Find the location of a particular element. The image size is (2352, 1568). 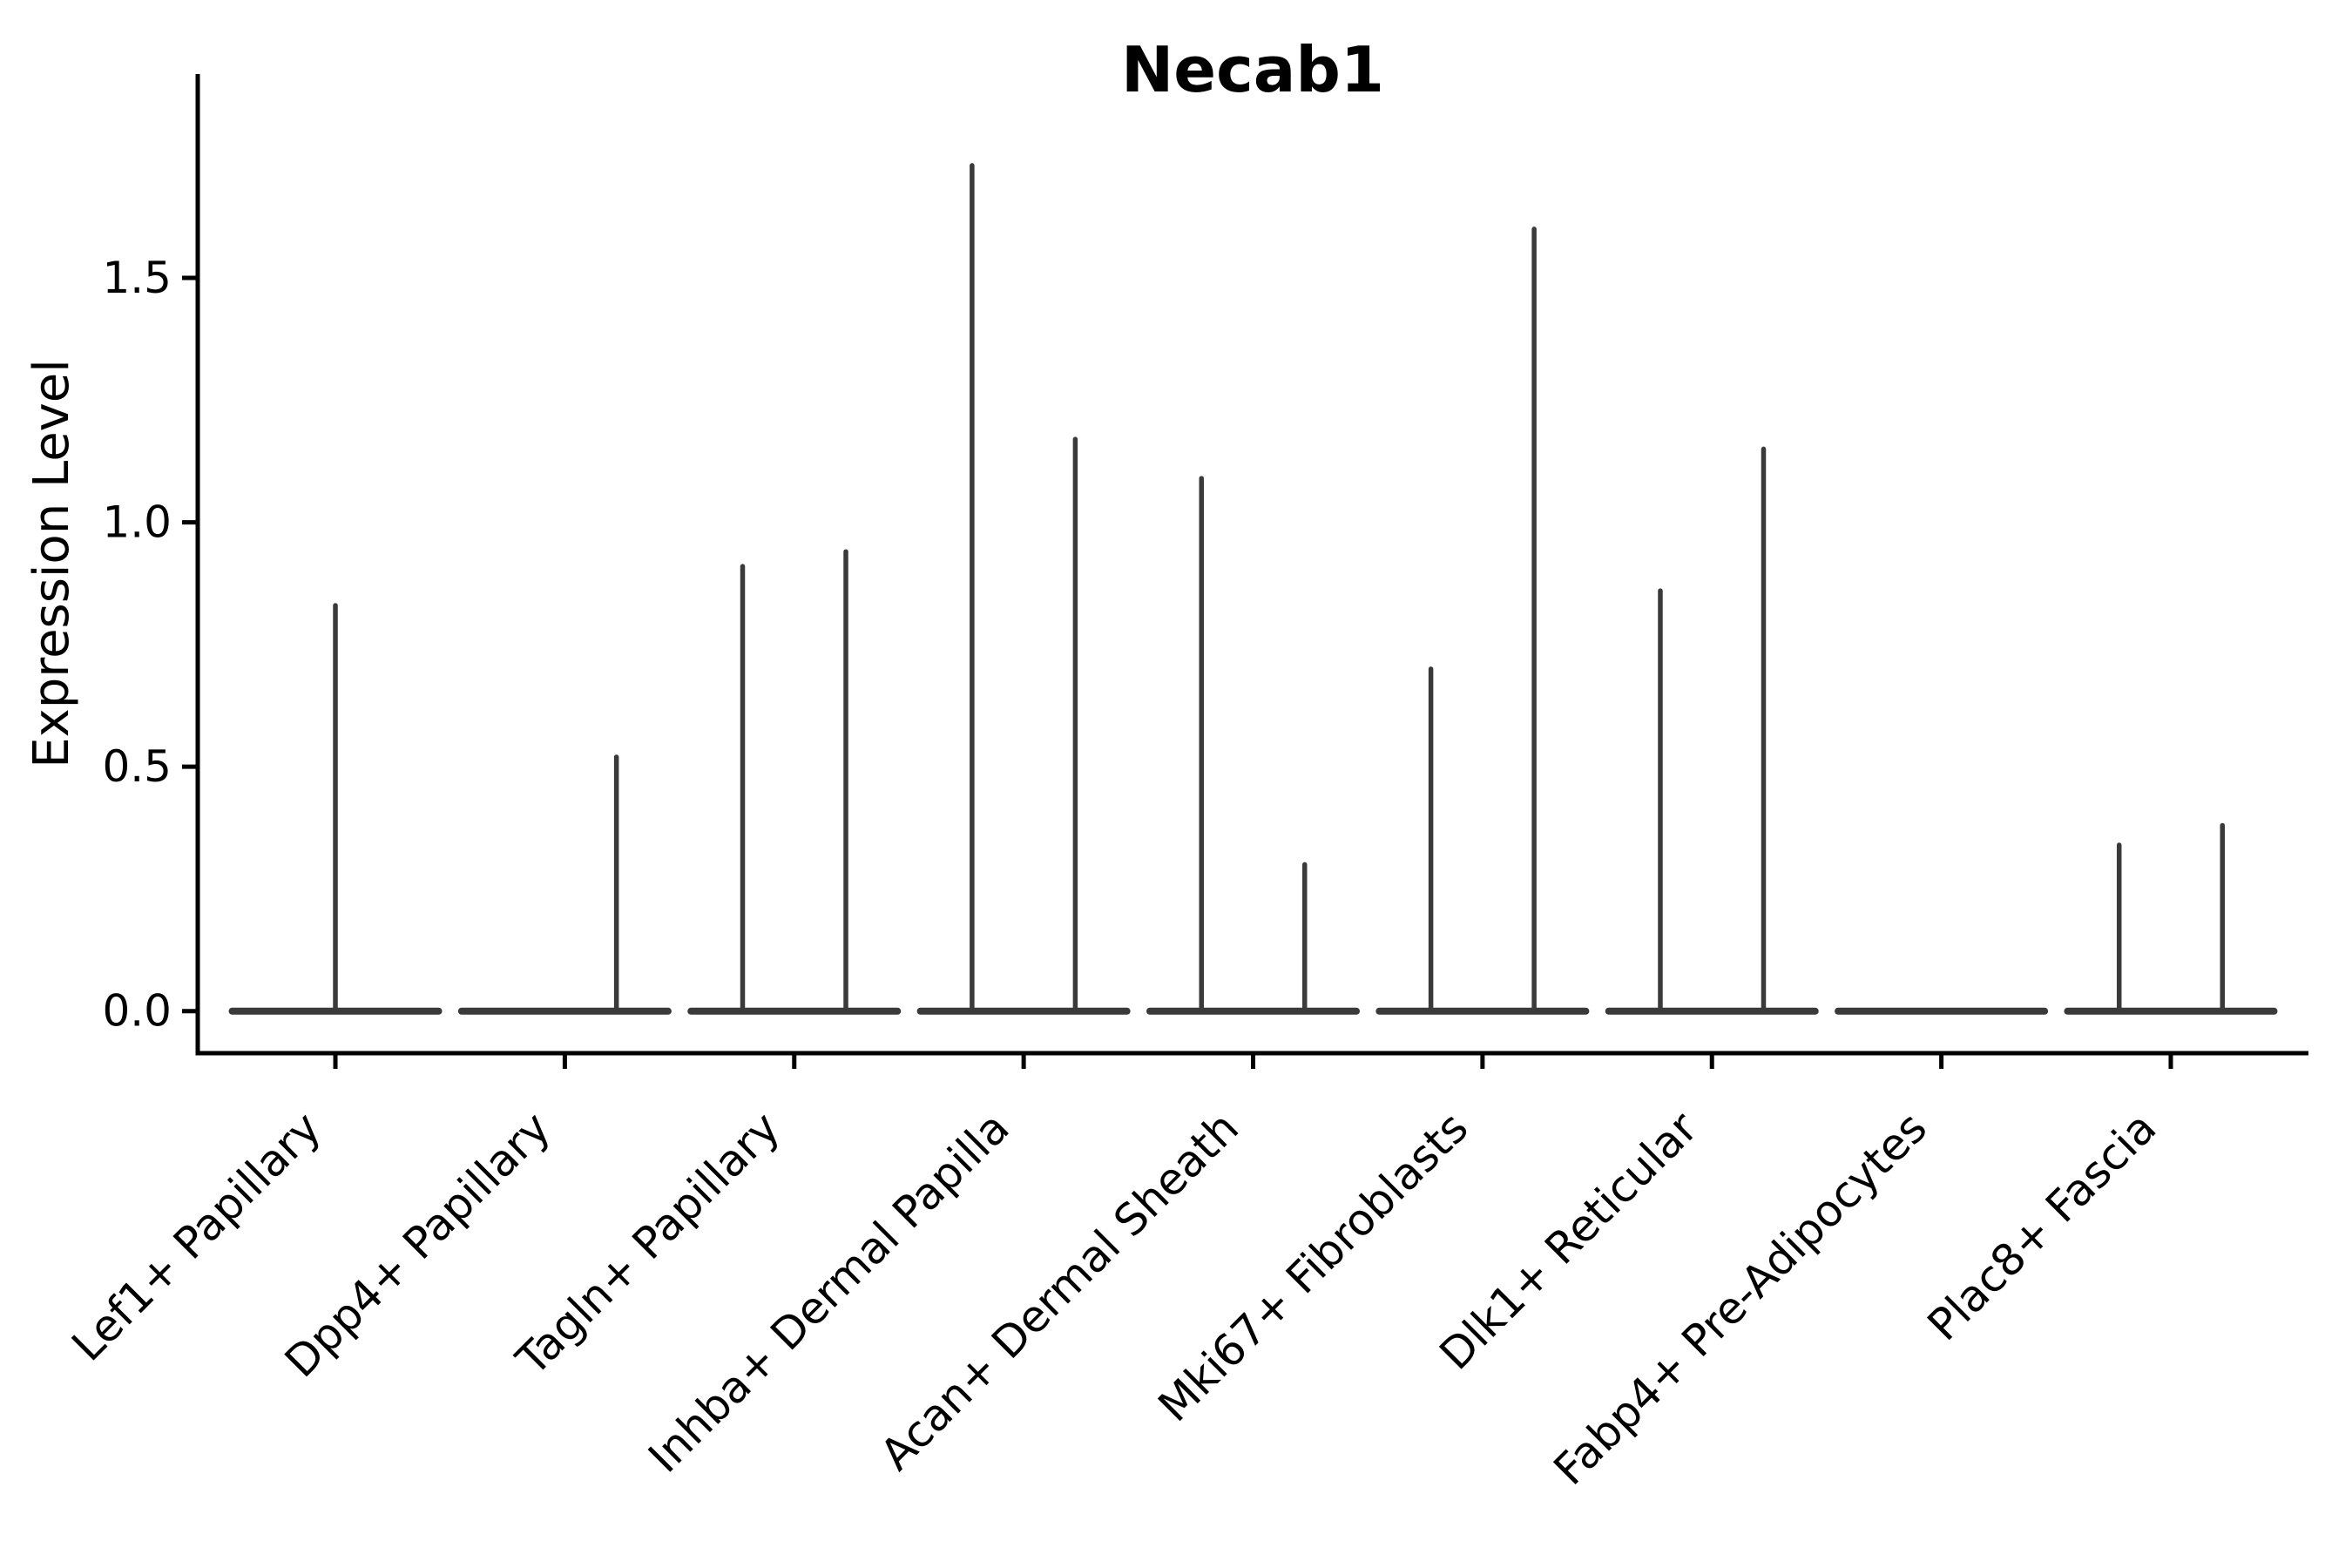

y-tick-label: 0.0 is located at coordinates (137, 1012).